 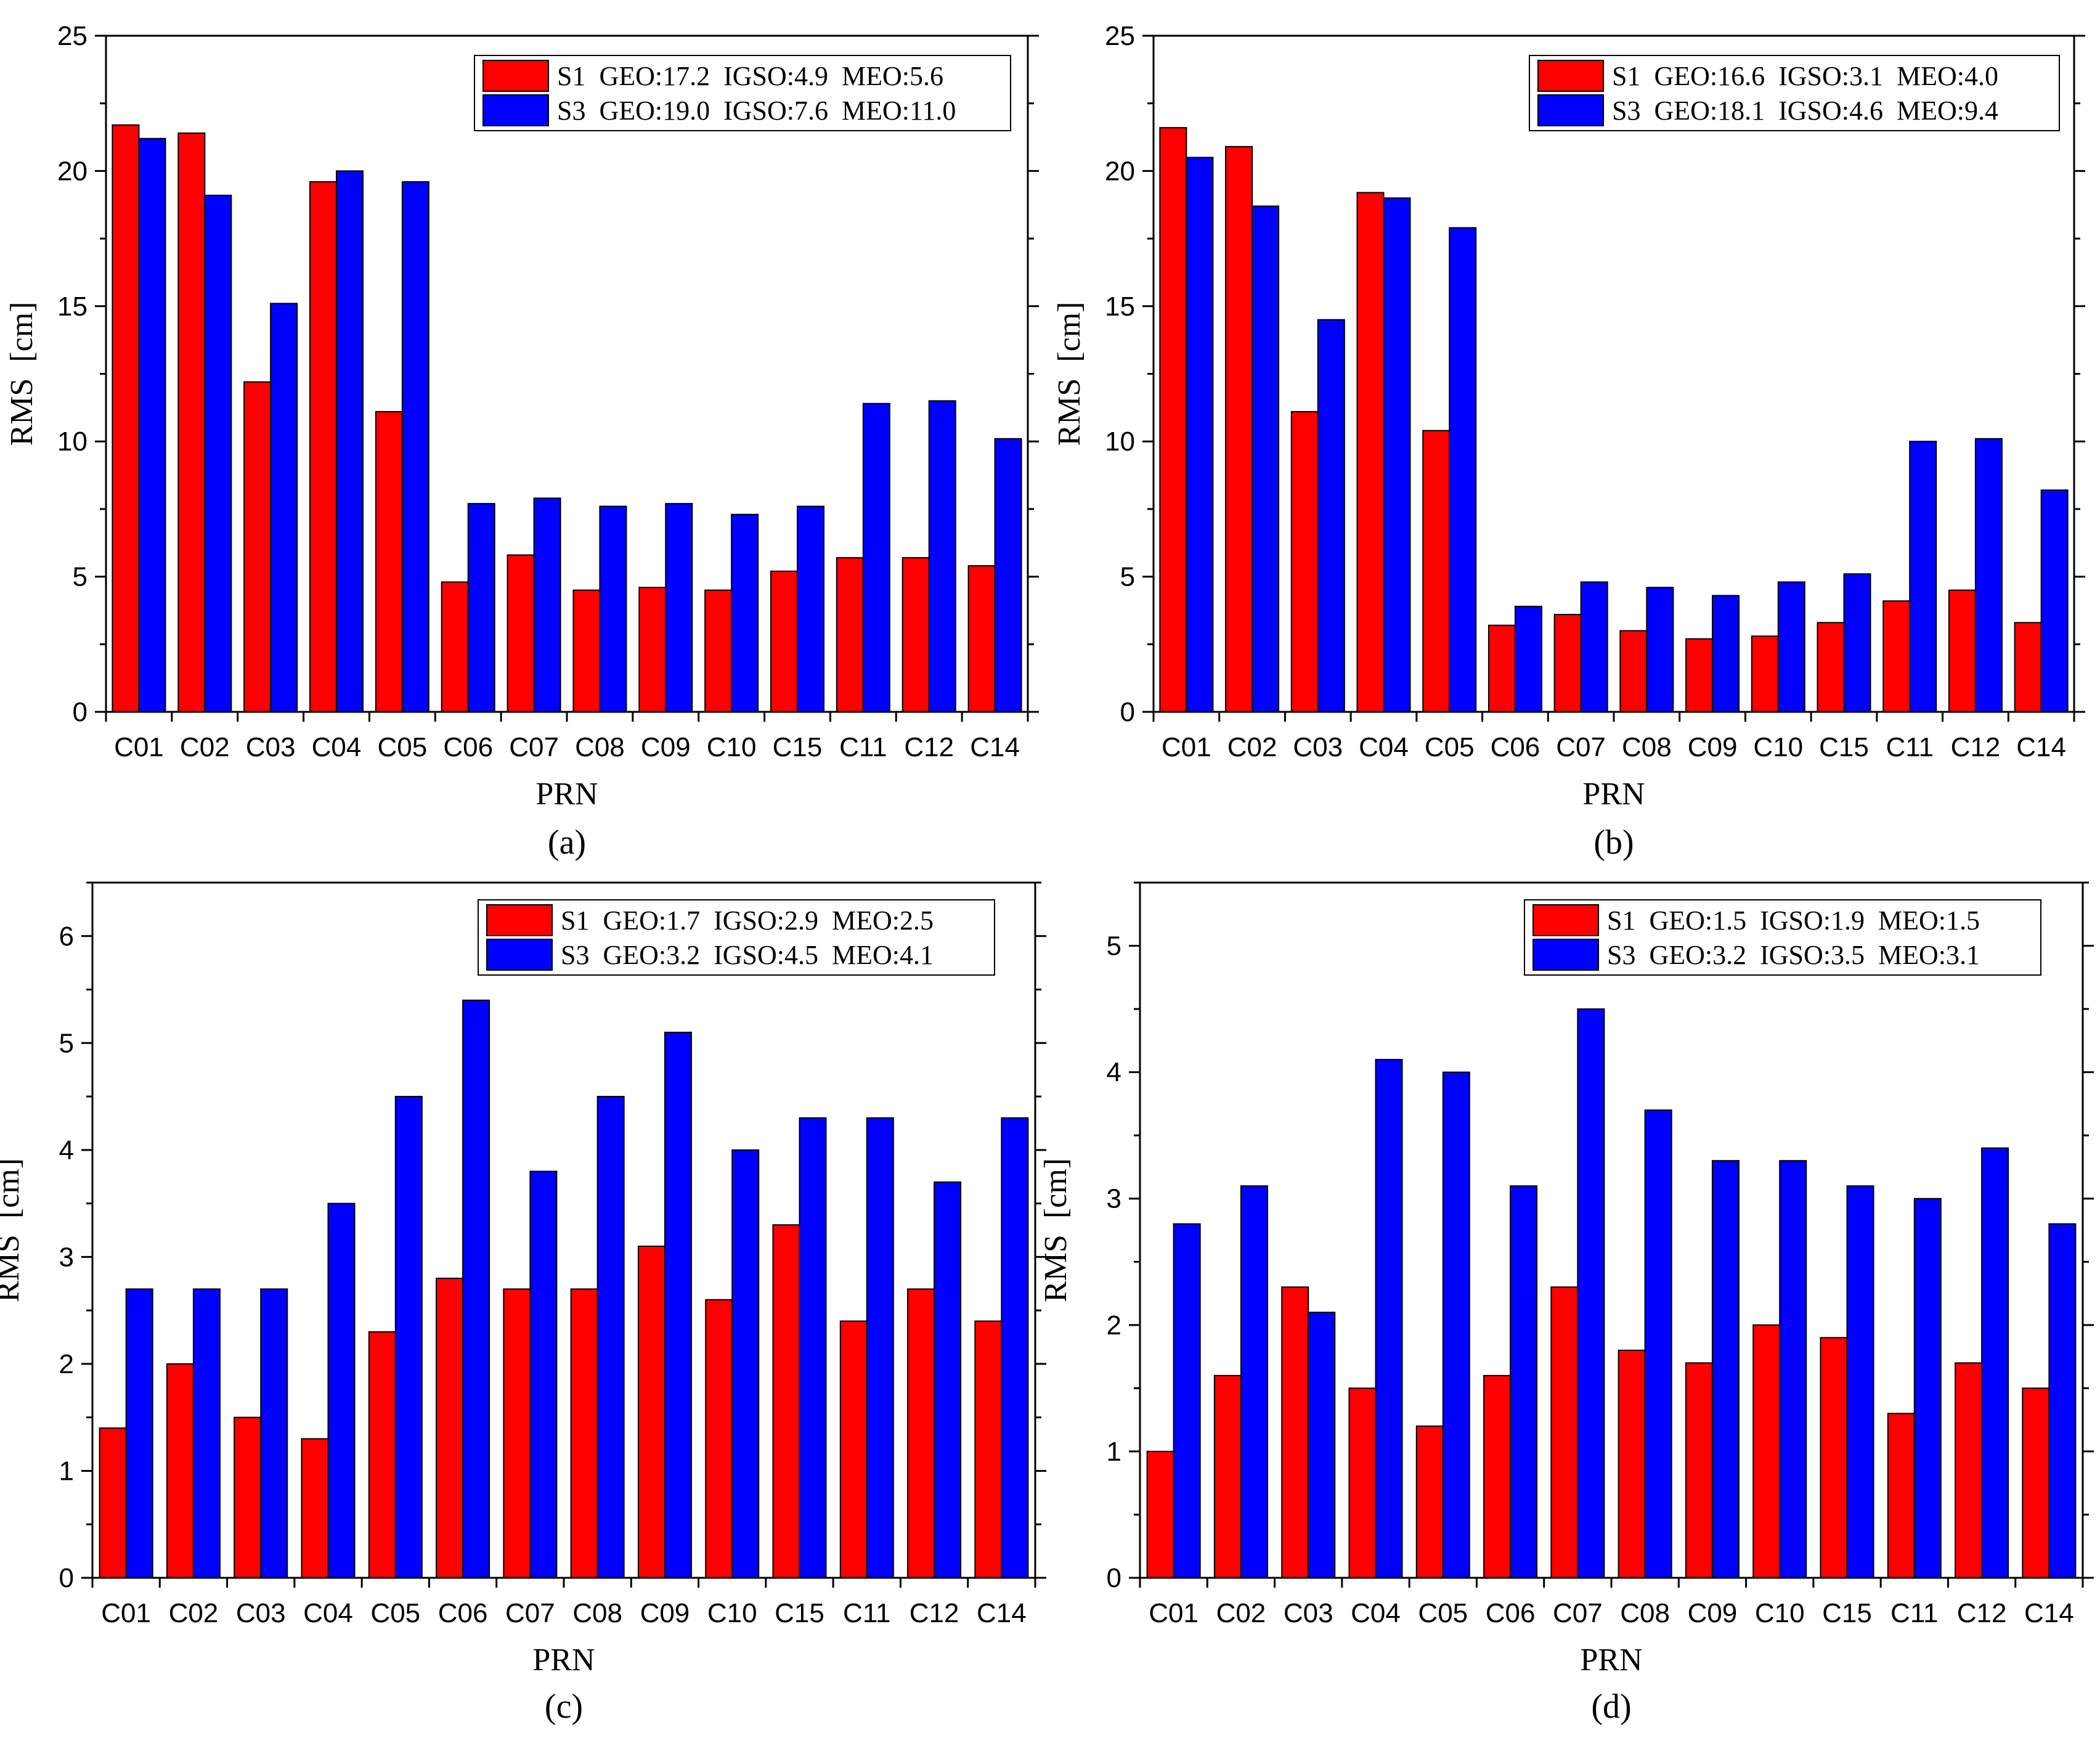 What do you see at coordinates (718, 650) in the screenshot?
I see `bar-s1-c10` at bounding box center [718, 650].